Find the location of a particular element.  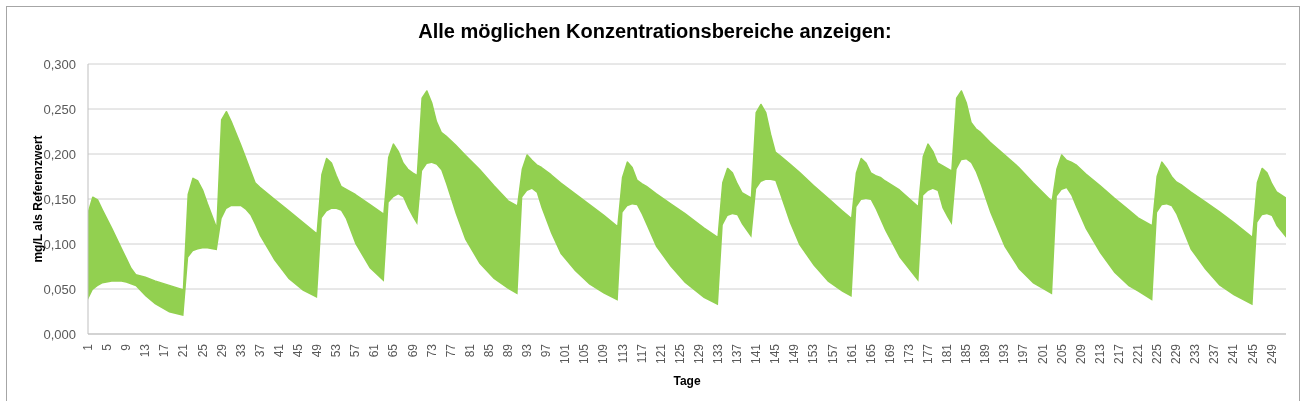

x-tick-label: 21 is located at coordinates (183, 350).